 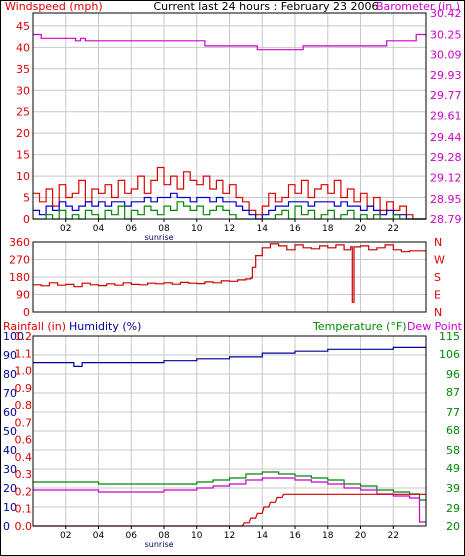 What do you see at coordinates (54, 6) in the screenshot?
I see `windspeed-title: Windspeed (mph)` at bounding box center [54, 6].